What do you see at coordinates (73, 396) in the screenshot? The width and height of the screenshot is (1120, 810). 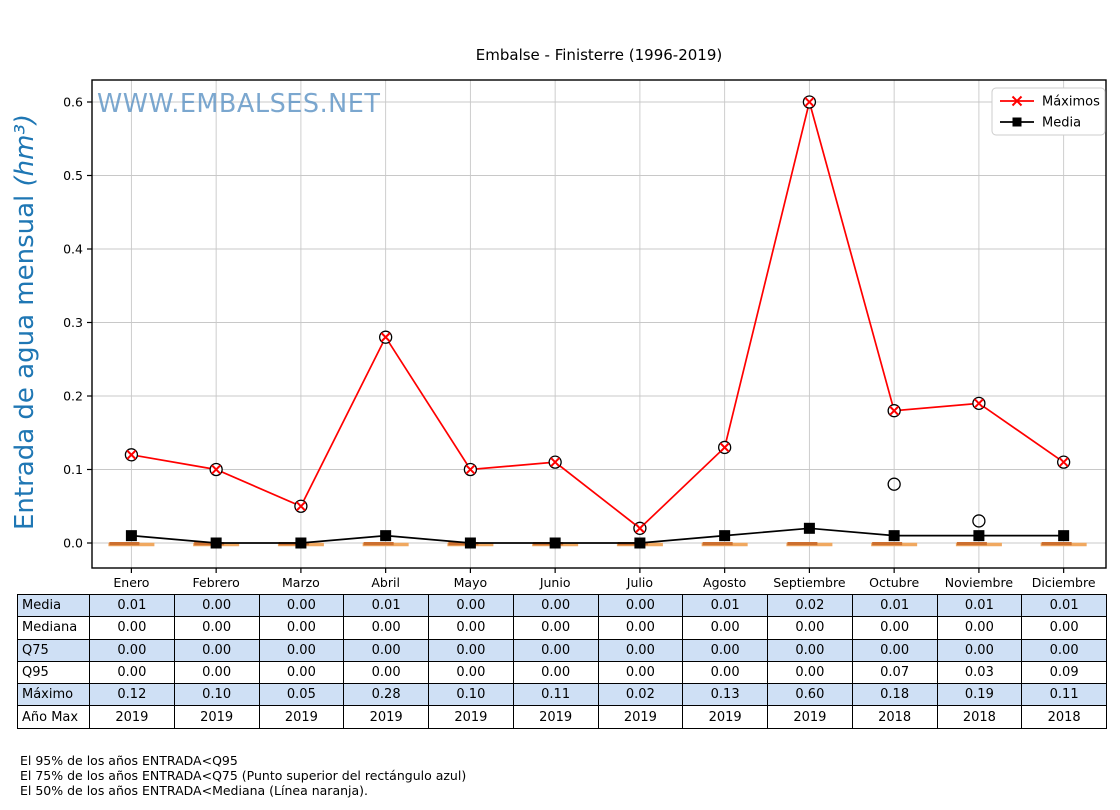 I see `y-tick-label: 0.2` at bounding box center [73, 396].